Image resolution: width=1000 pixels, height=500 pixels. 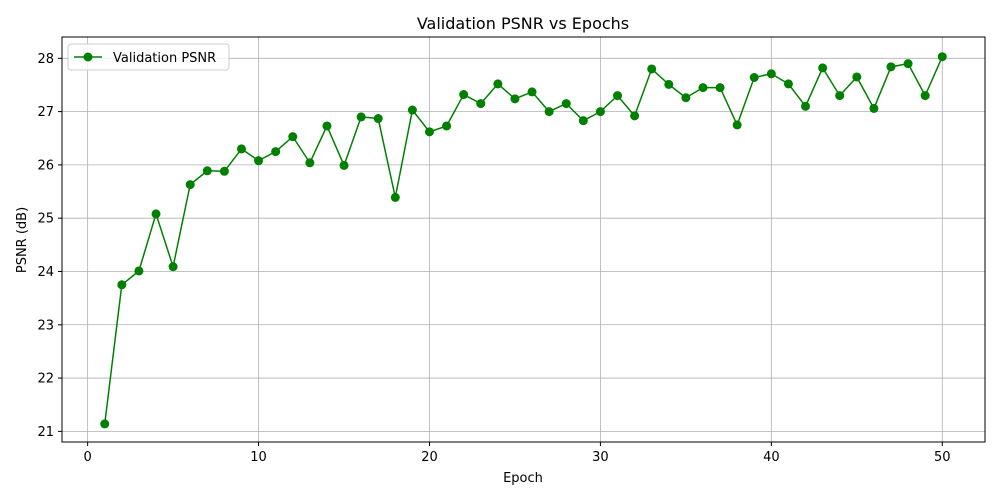 What do you see at coordinates (600, 457) in the screenshot?
I see `x-tick-label: 30` at bounding box center [600, 457].